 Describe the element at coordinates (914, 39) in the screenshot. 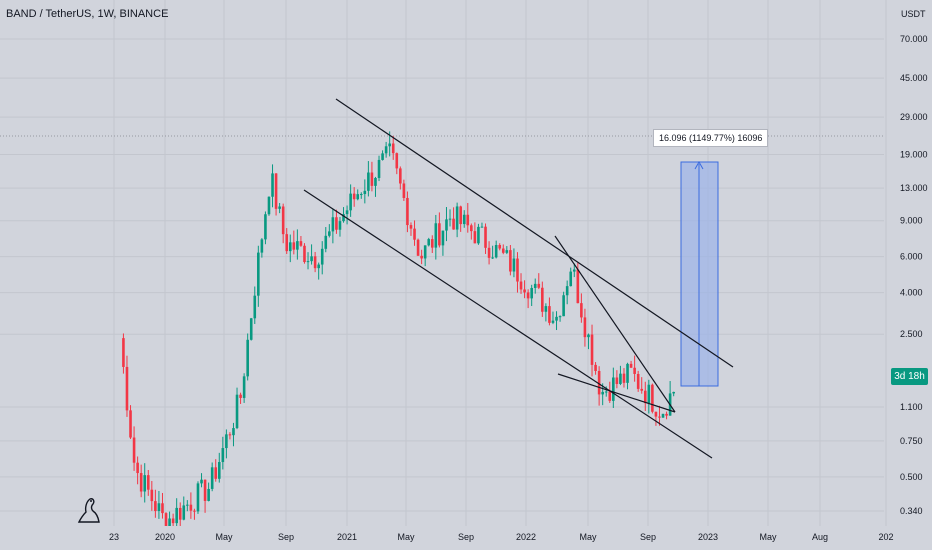

I see `price-tick-label: 70.000` at that location.